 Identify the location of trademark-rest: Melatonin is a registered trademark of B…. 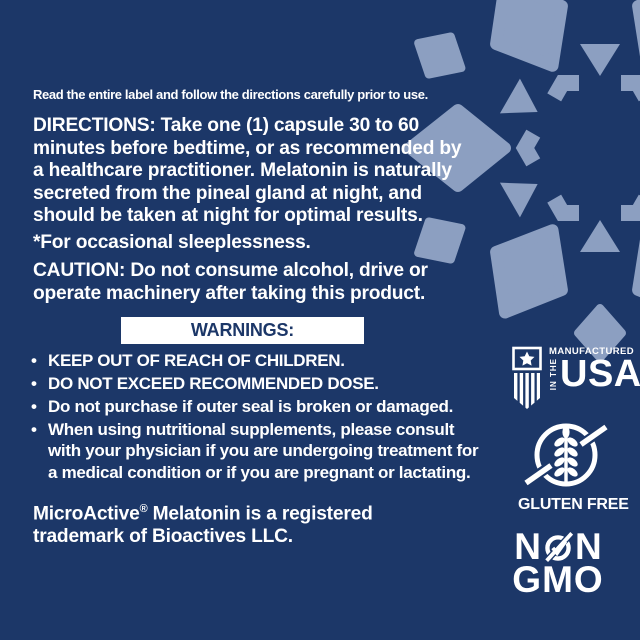
(203, 525).